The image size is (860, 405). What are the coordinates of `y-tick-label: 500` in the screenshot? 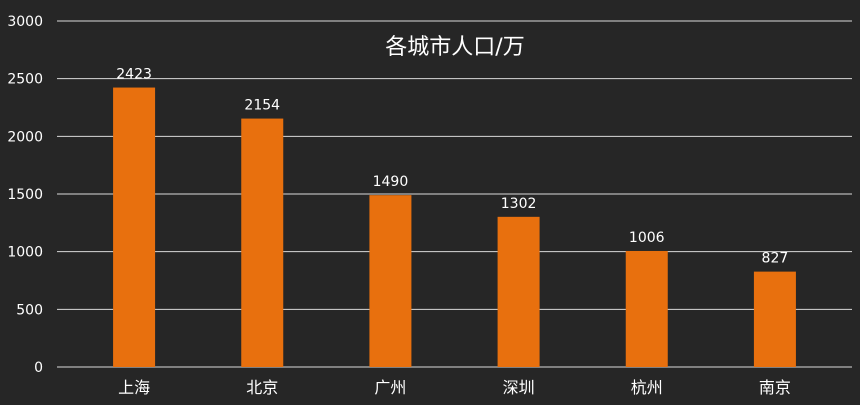 It's located at (29, 310).